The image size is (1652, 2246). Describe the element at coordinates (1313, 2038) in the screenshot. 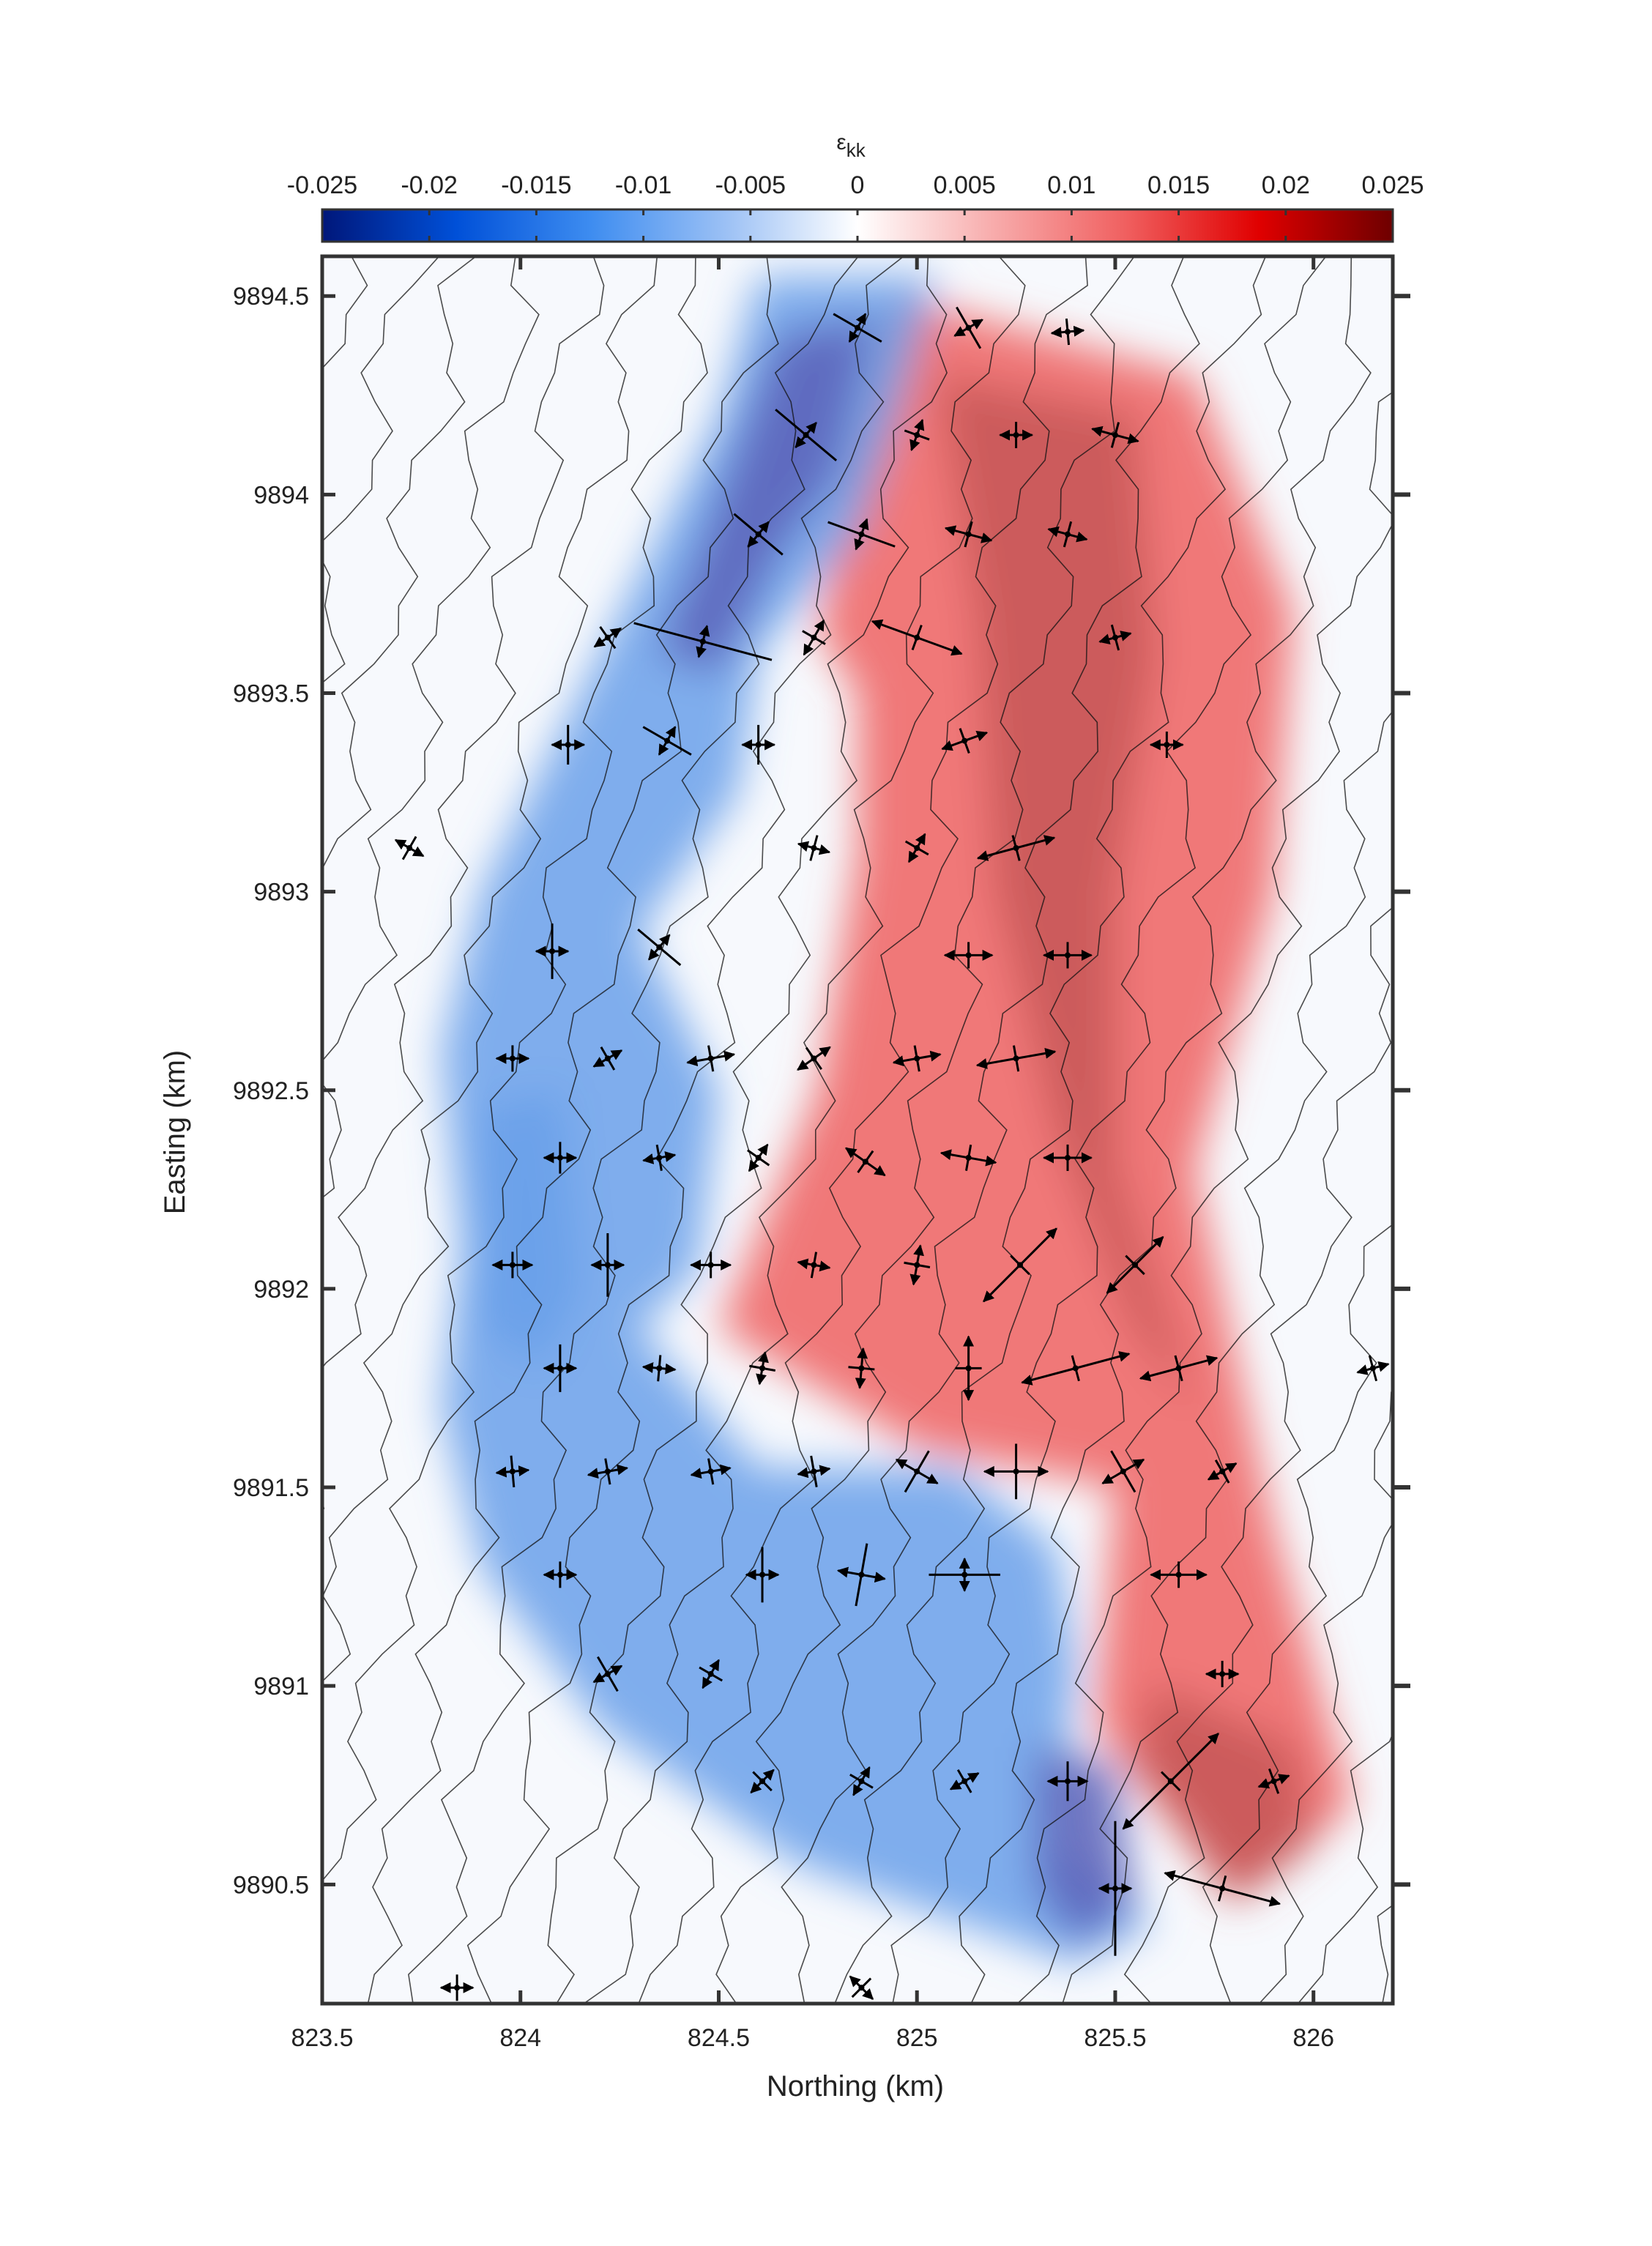

I see `x-tick-label: 826` at that location.